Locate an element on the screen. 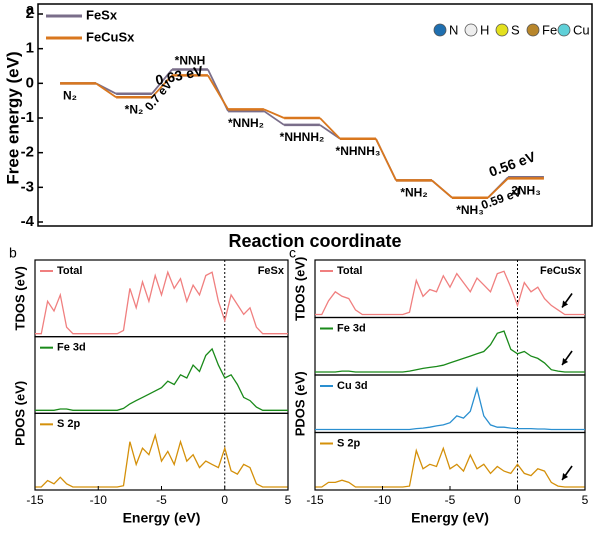 This screenshot has width=600, height=535. x-axis-label: Reaction coordinate is located at coordinates (314, 241).